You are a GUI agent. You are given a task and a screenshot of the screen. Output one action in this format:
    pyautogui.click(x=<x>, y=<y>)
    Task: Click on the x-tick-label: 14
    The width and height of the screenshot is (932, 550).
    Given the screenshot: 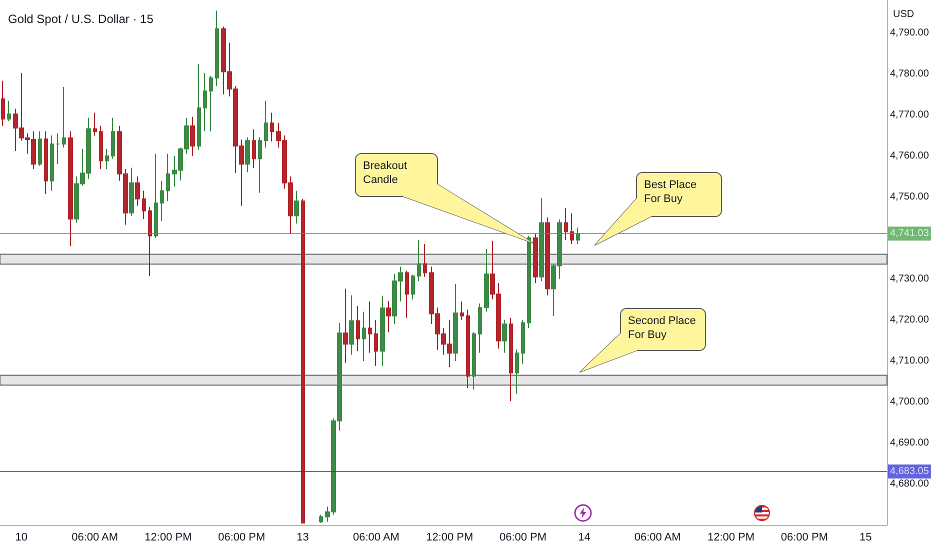 What is the action you would take?
    pyautogui.click(x=584, y=538)
    